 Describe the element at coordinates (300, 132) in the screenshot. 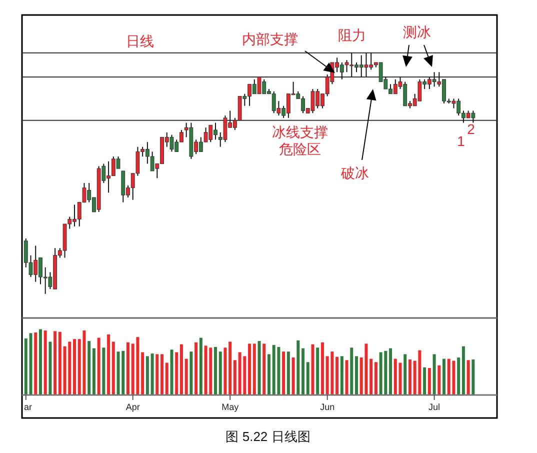

I see `annotation: 冰线支撑` at that location.